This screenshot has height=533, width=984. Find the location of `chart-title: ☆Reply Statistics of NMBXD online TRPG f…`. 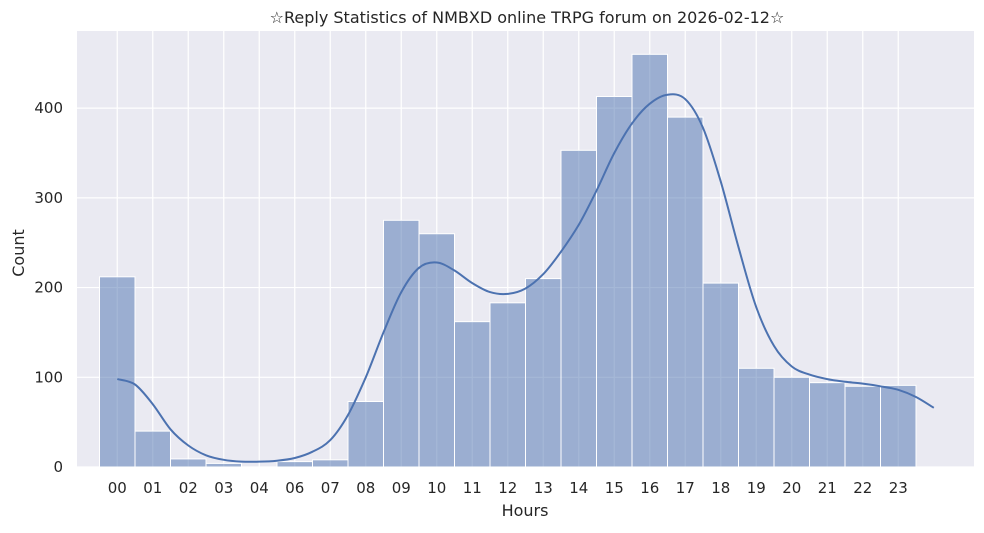

chart-title: ☆Reply Statistics of NMBXD online TRPG f… is located at coordinates (527, 17).